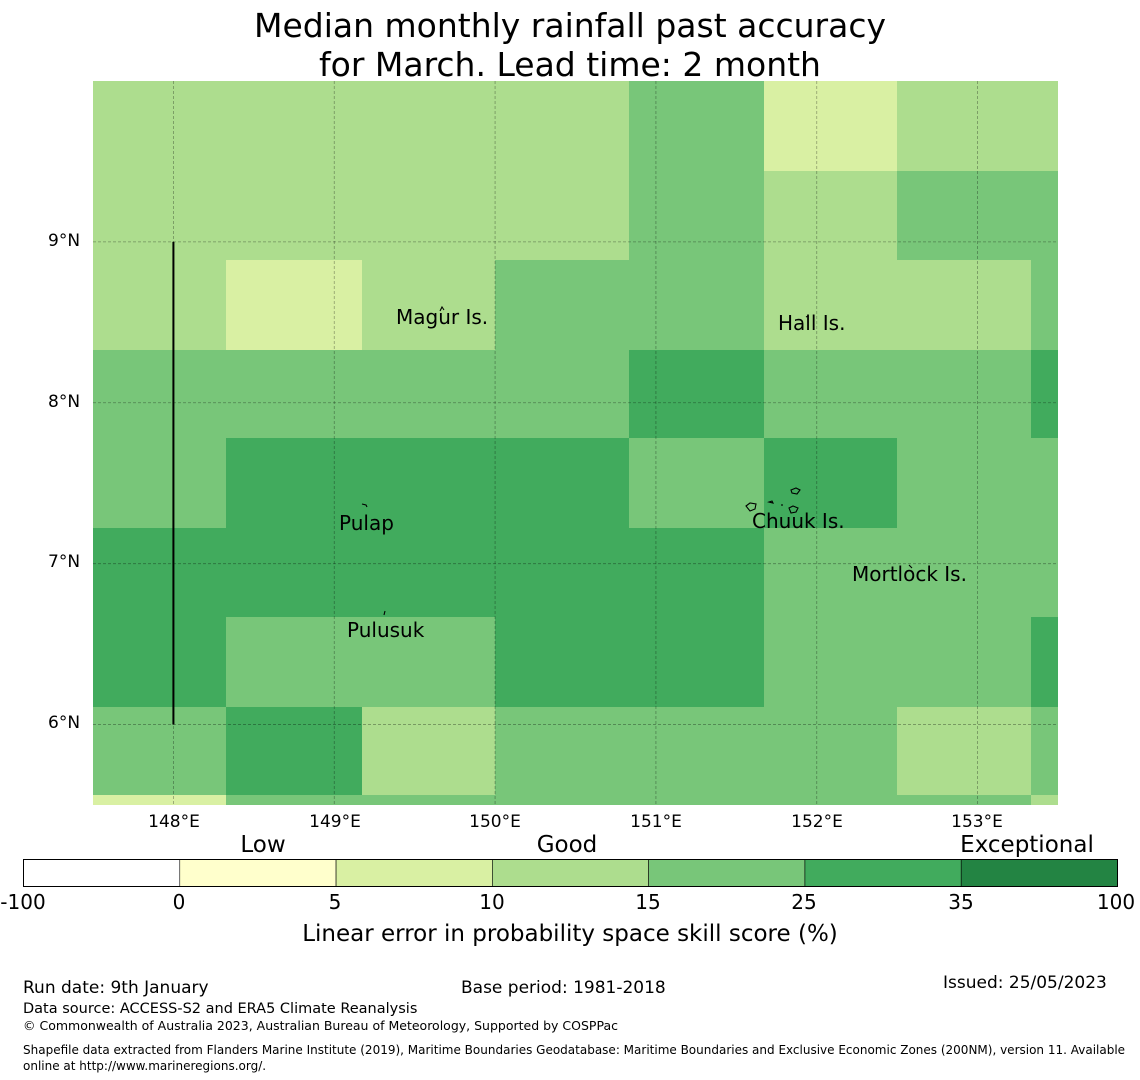 This screenshot has height=1080, width=1140. Describe the element at coordinates (116, 988) in the screenshot. I see `run-date: Run date: 9th January` at that location.